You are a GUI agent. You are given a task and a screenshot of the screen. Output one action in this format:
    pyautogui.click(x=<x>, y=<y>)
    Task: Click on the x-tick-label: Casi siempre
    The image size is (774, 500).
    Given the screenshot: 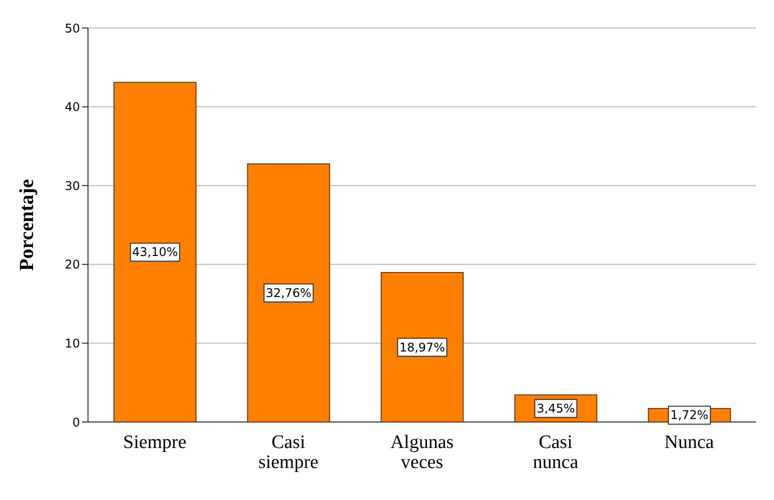 What is the action you would take?
    pyautogui.click(x=288, y=452)
    